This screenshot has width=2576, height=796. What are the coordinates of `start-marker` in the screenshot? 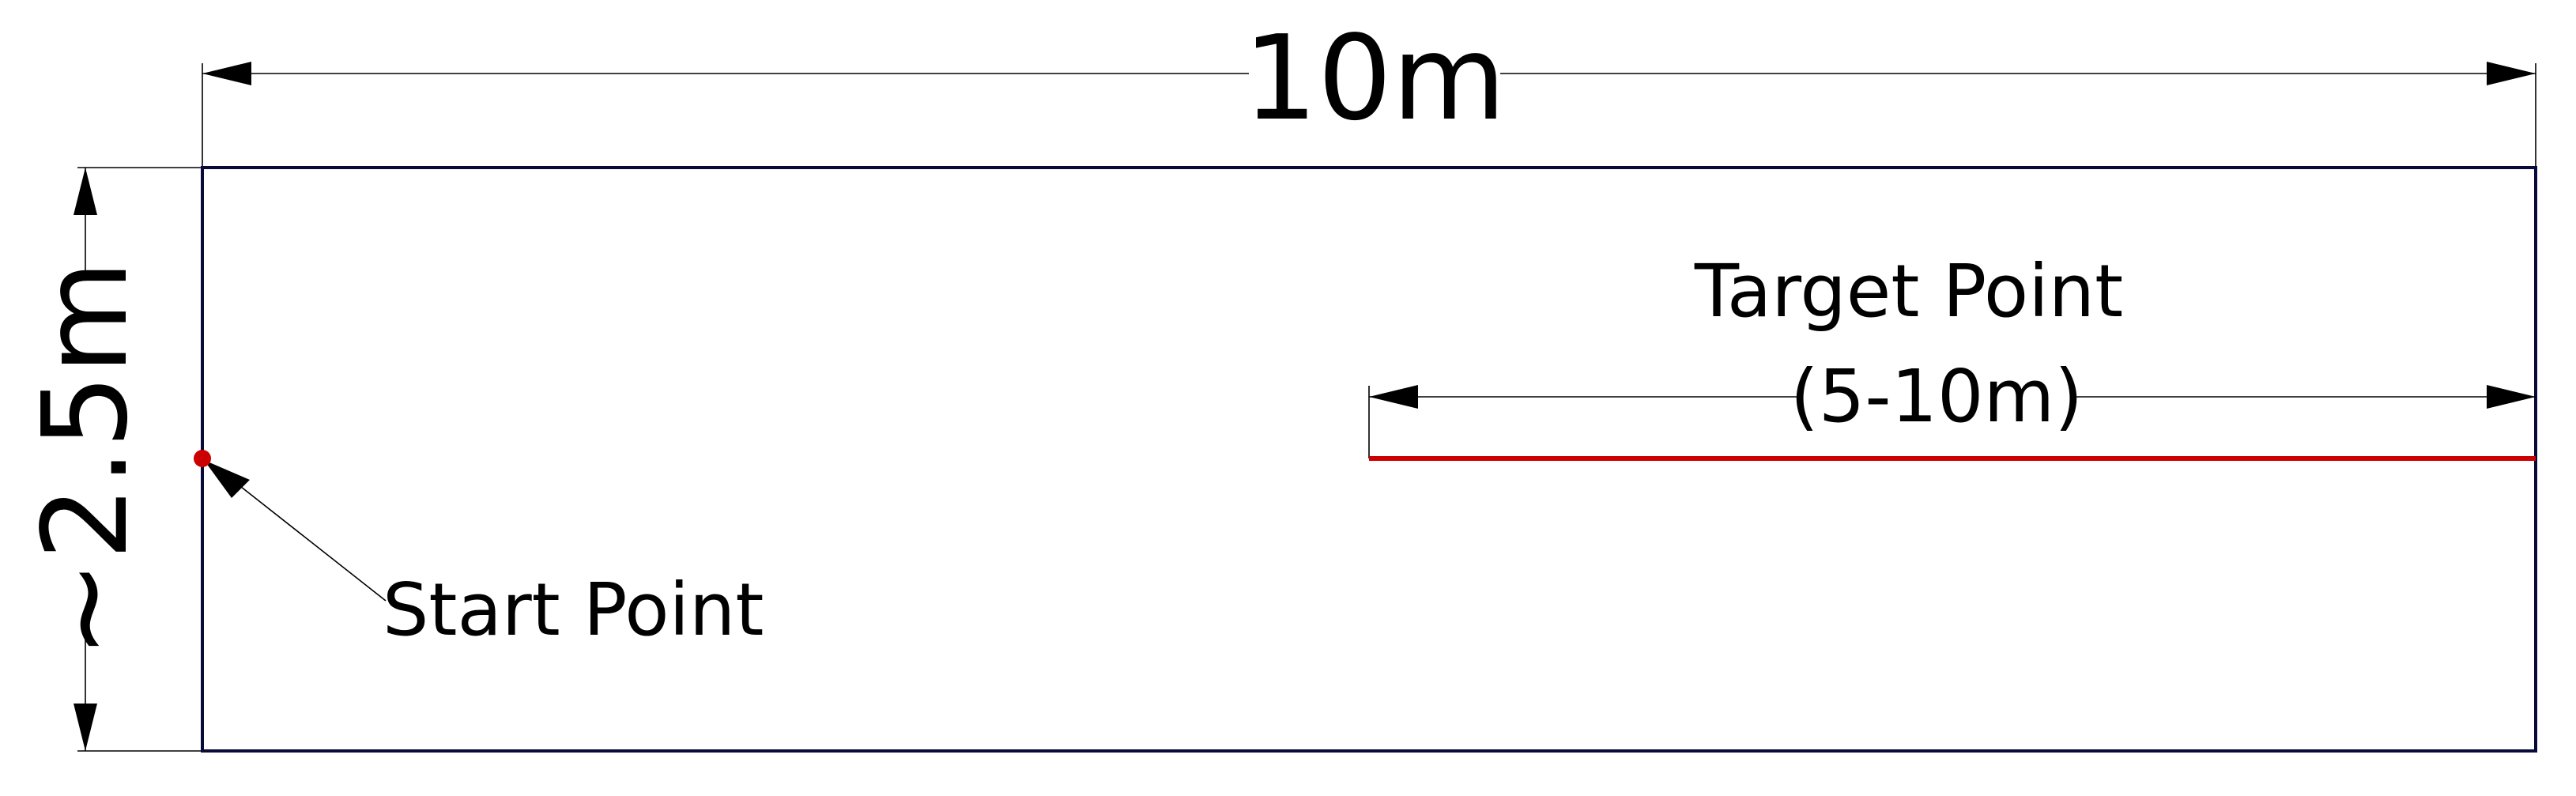 It's located at (202, 458).